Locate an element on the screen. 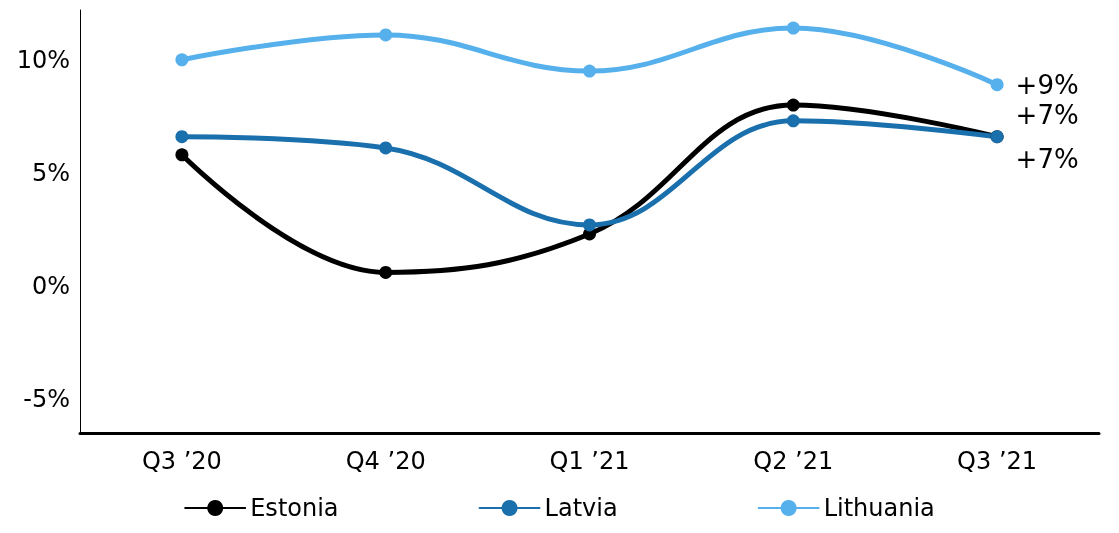  y-tick-label: 10% is located at coordinates (43, 59).